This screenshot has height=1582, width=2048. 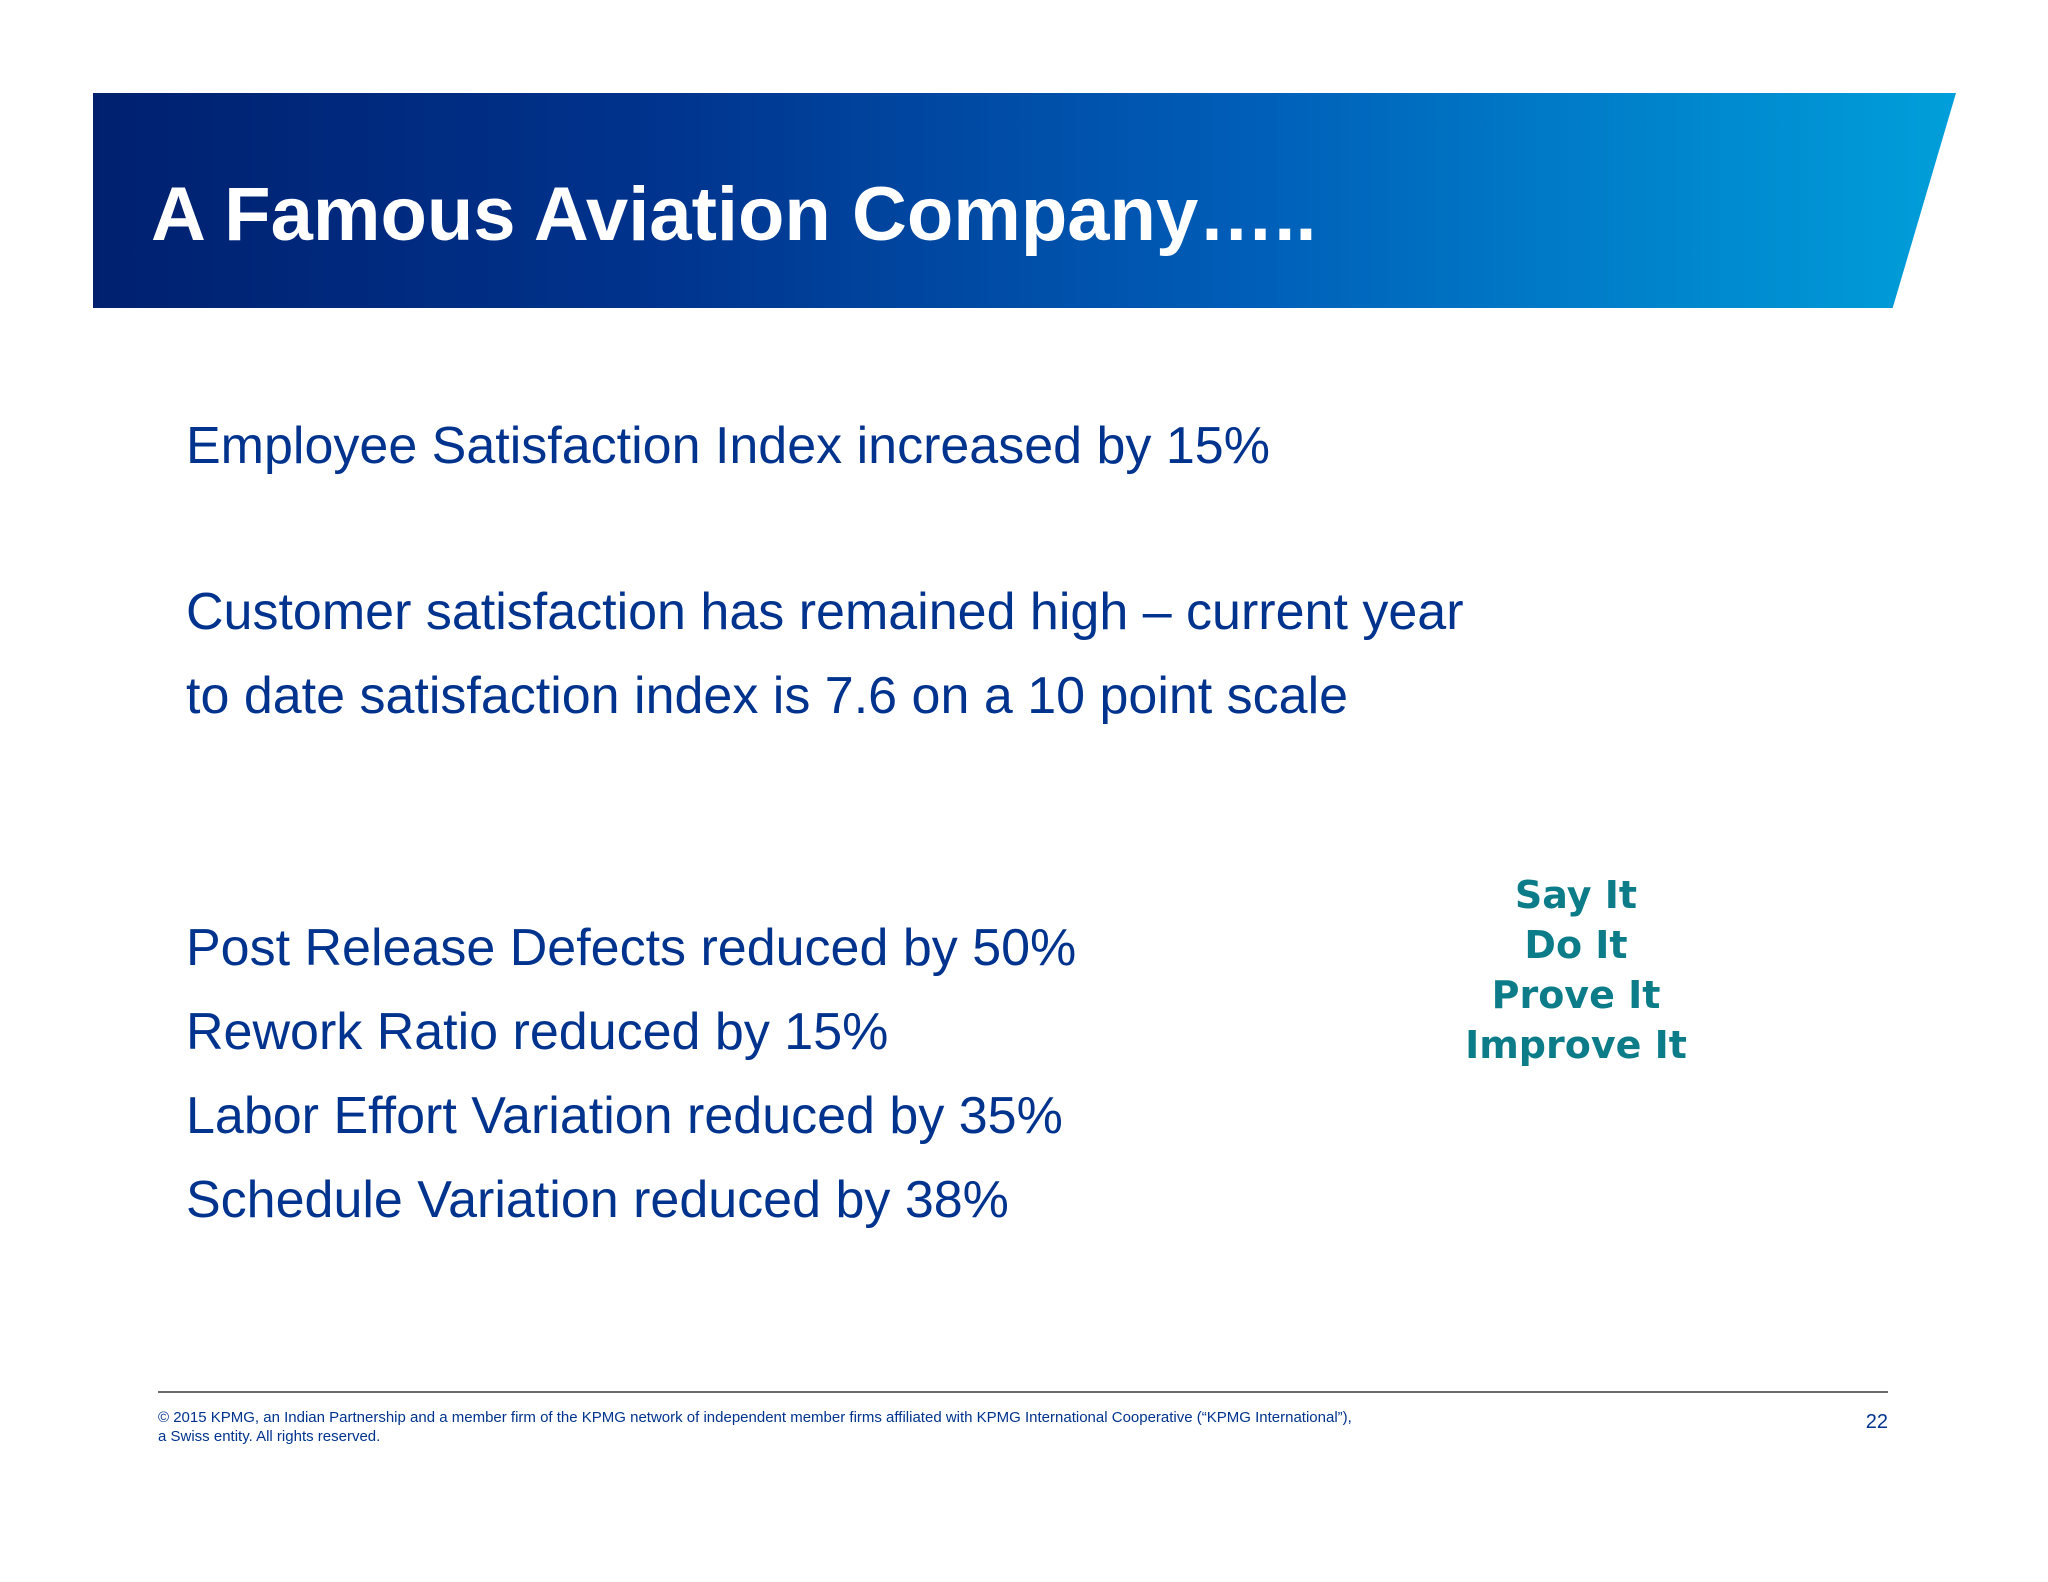 I want to click on labor-effort-variation-metric: Labor Effort Variation reduced by 35%, so click(x=624, y=1116).